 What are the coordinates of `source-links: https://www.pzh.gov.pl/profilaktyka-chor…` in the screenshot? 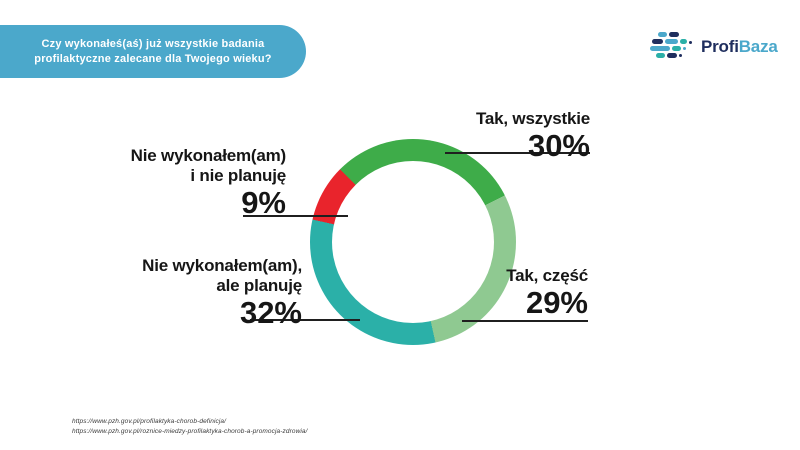 It's located at (190, 426).